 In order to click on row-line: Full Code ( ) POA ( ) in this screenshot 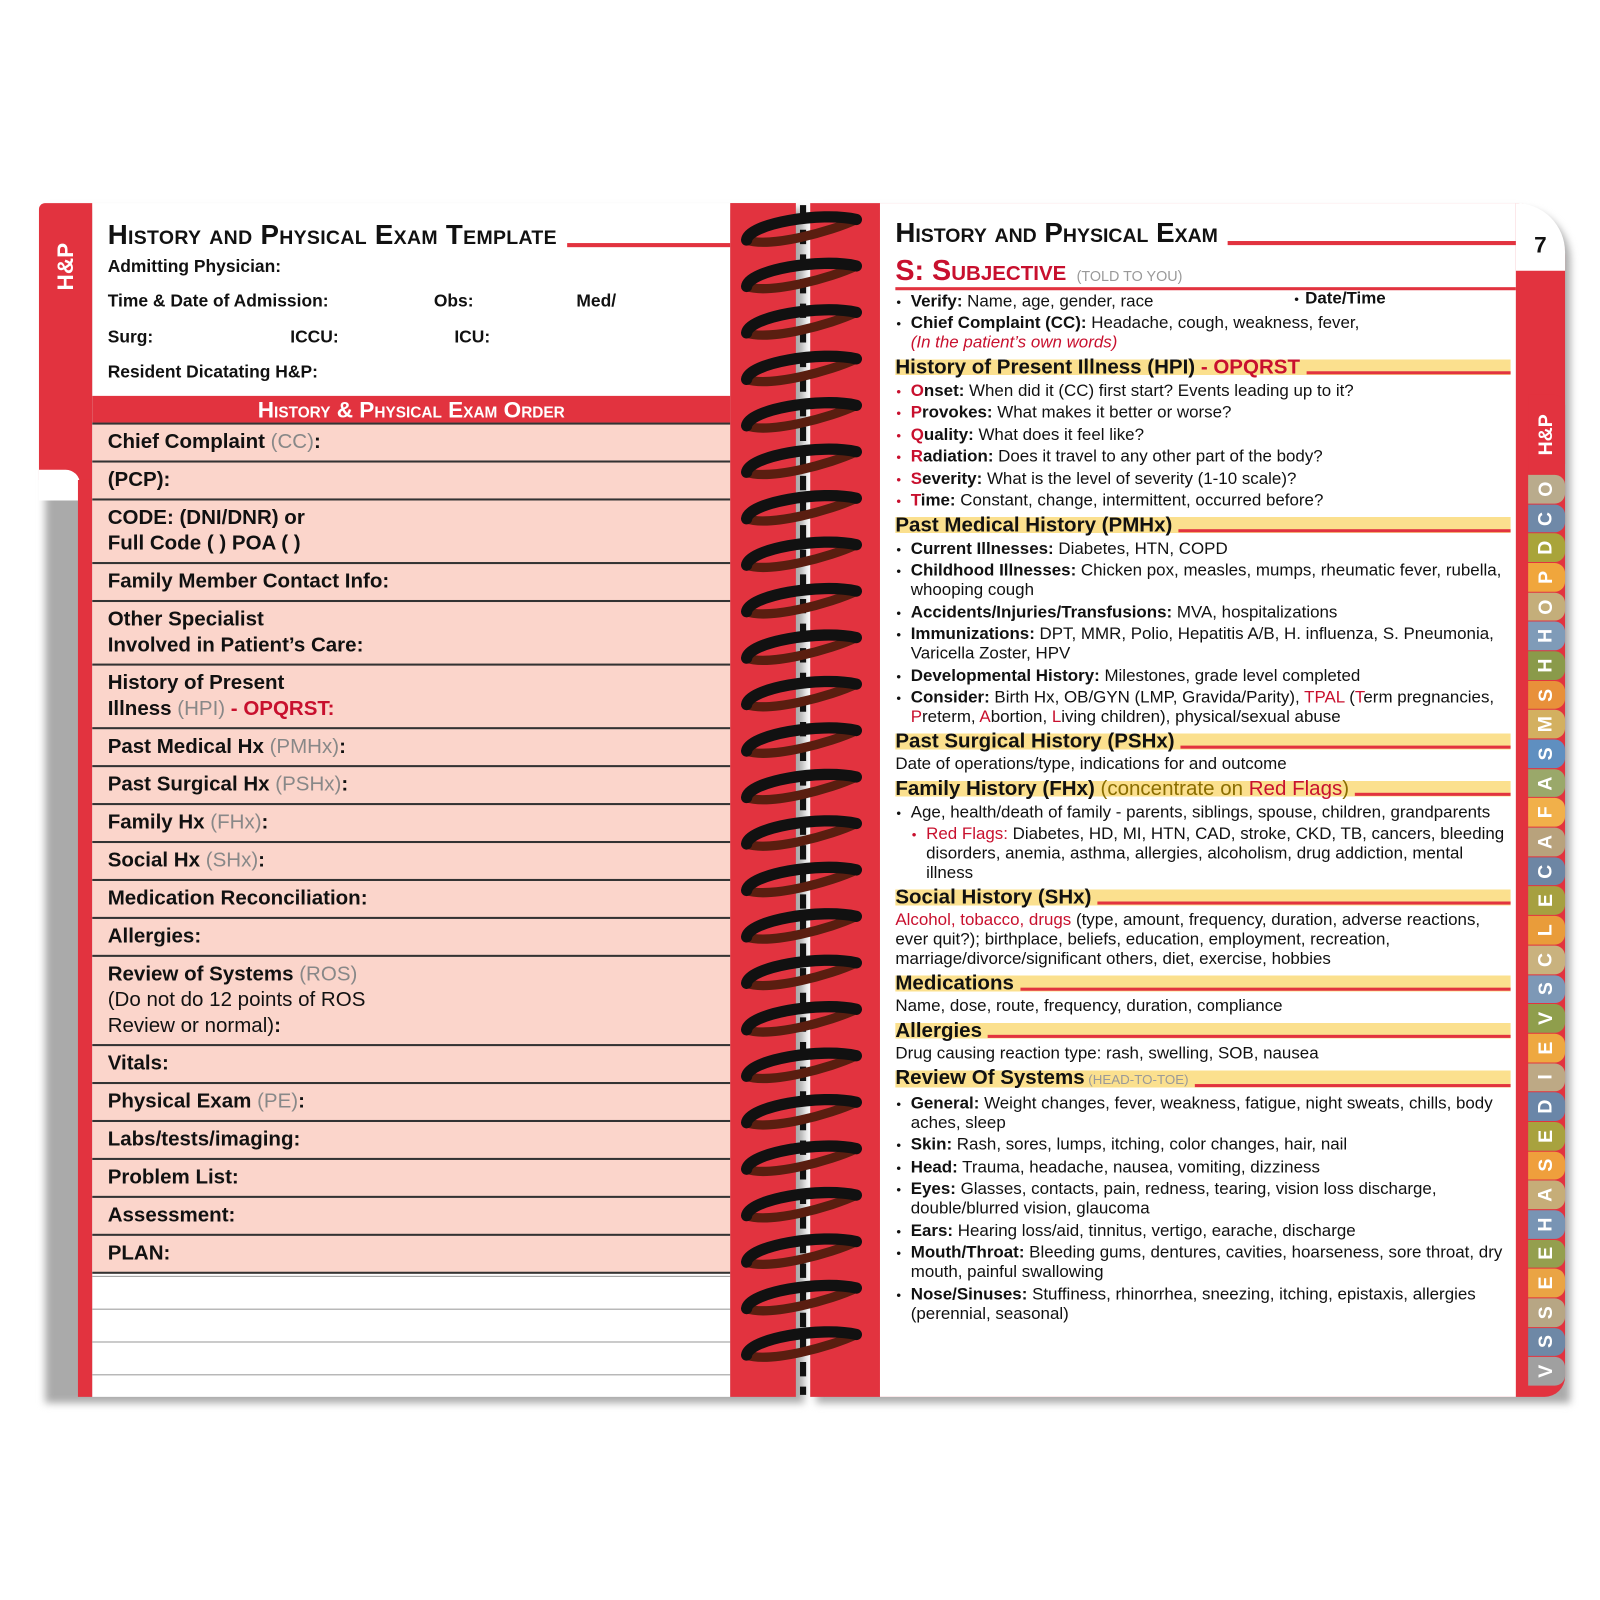, I will do `click(411, 544)`.